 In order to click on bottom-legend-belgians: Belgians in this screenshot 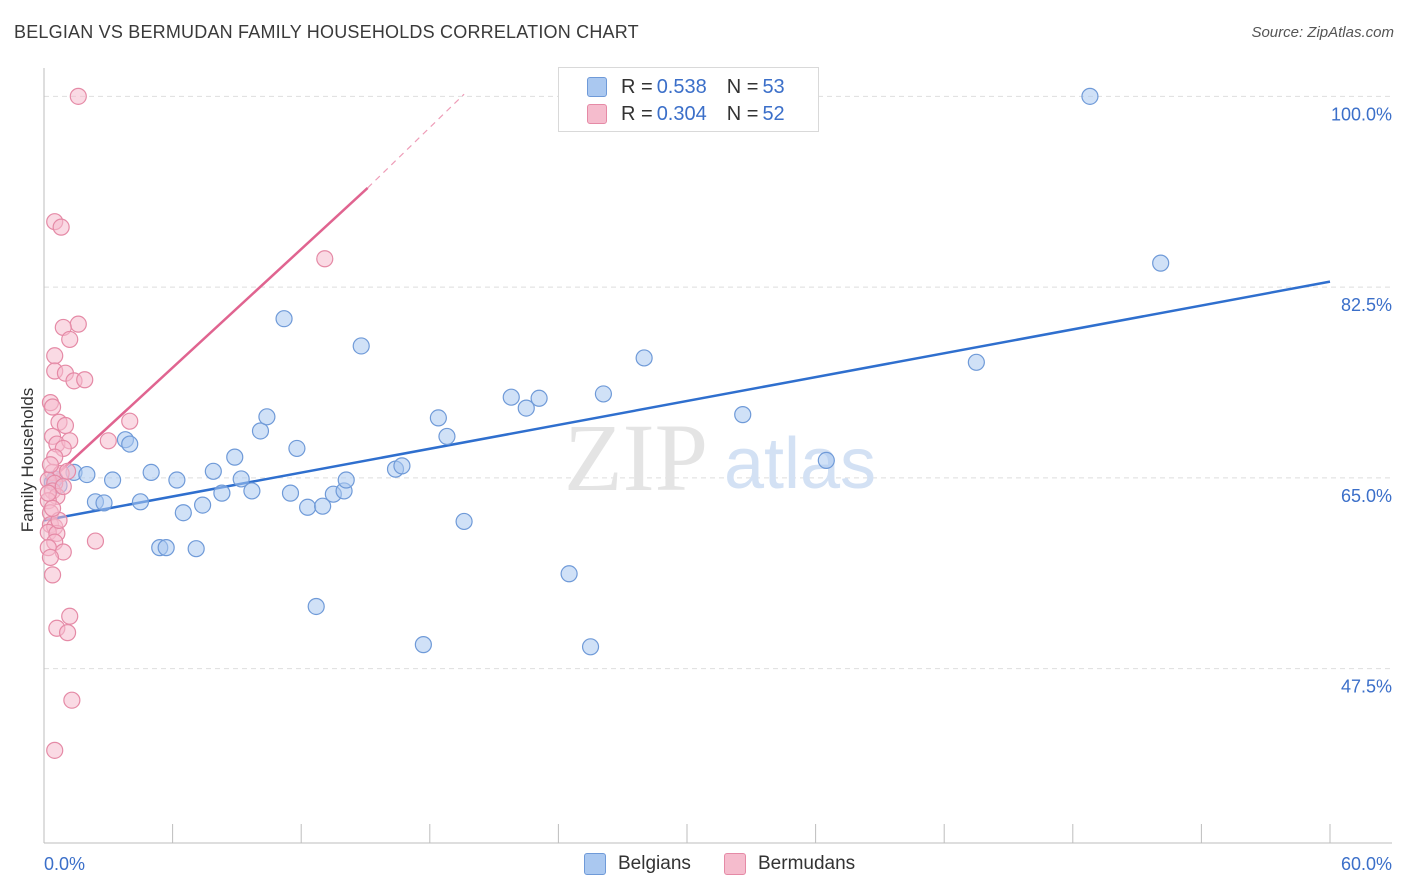, I will do `click(637, 864)`.